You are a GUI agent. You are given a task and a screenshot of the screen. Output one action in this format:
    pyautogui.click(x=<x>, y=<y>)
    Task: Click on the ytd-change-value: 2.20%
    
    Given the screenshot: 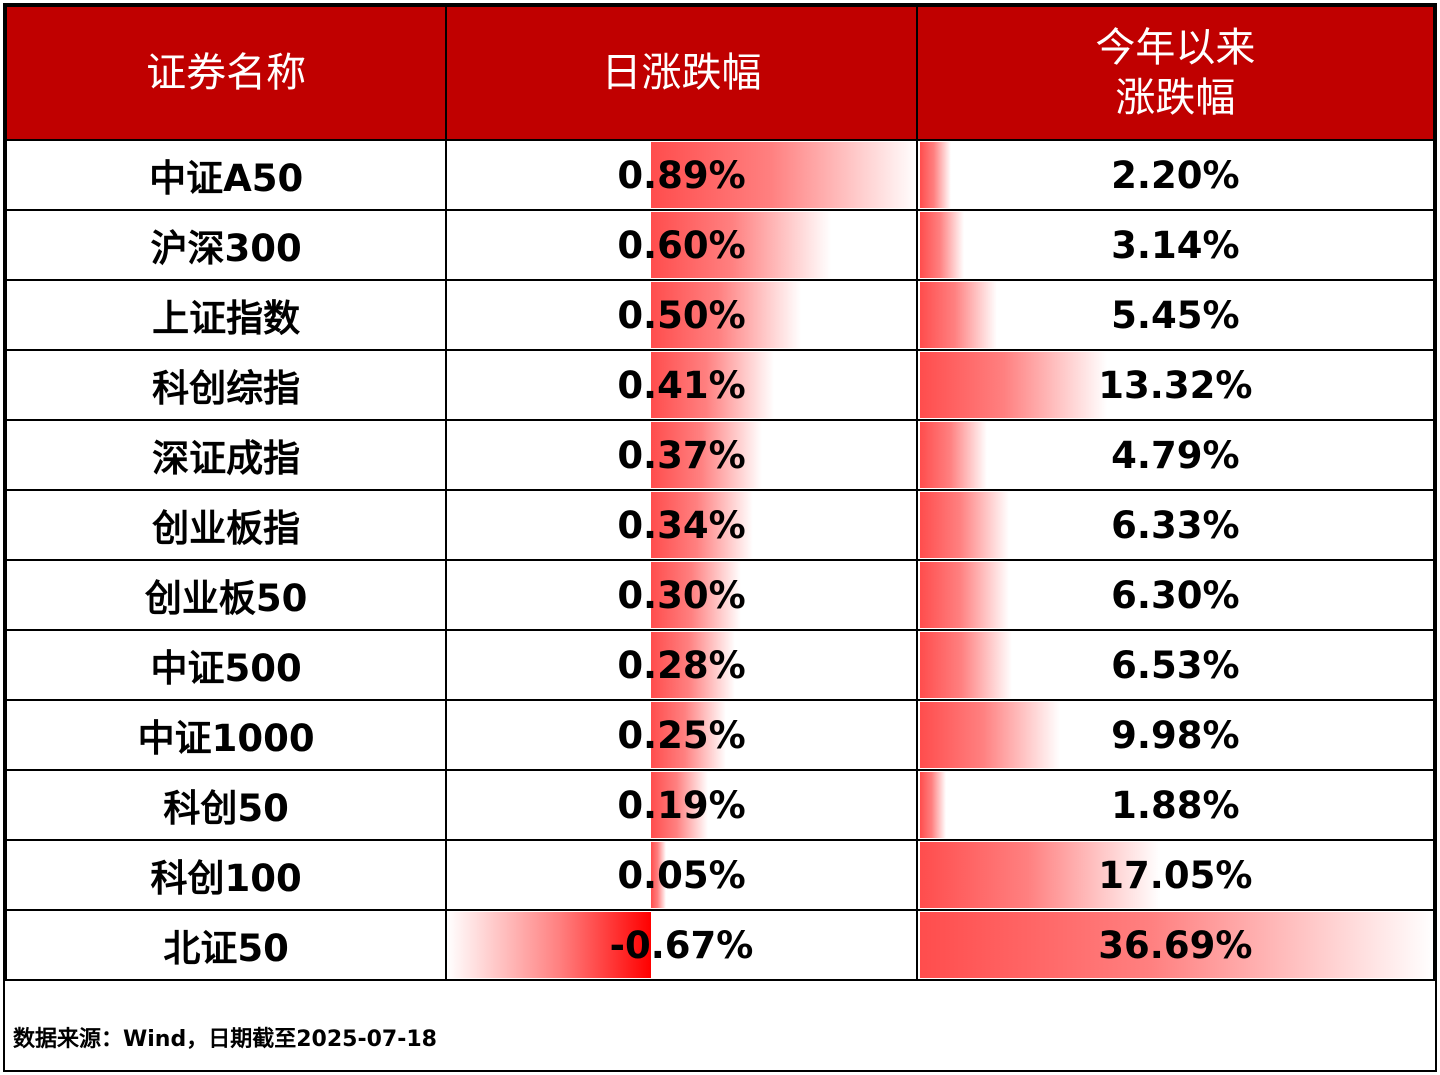 What is the action you would take?
    pyautogui.click(x=1175, y=175)
    